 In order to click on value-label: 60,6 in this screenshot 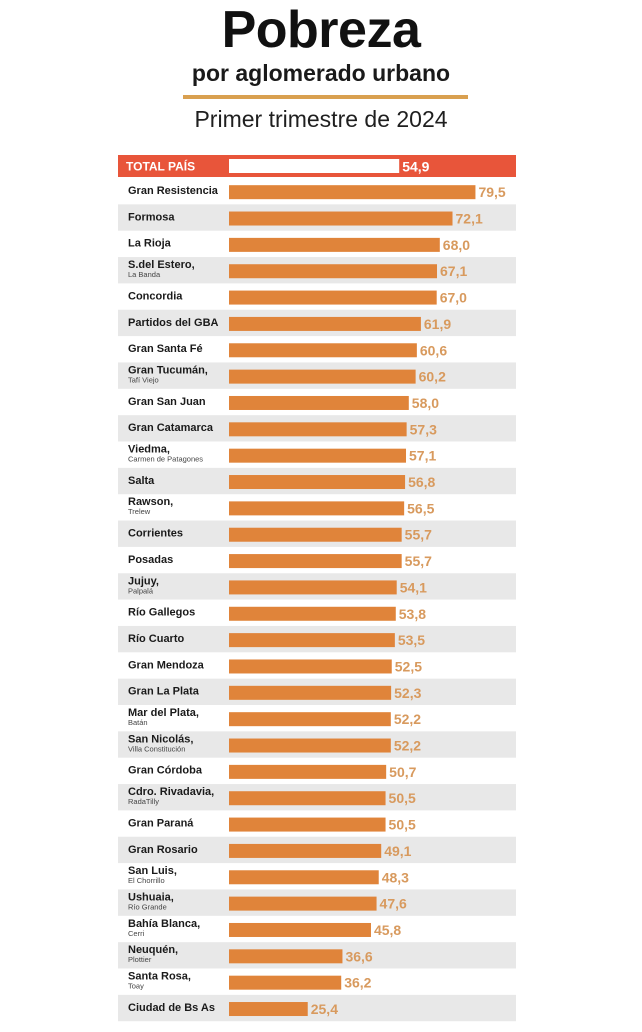, I will do `click(433, 350)`.